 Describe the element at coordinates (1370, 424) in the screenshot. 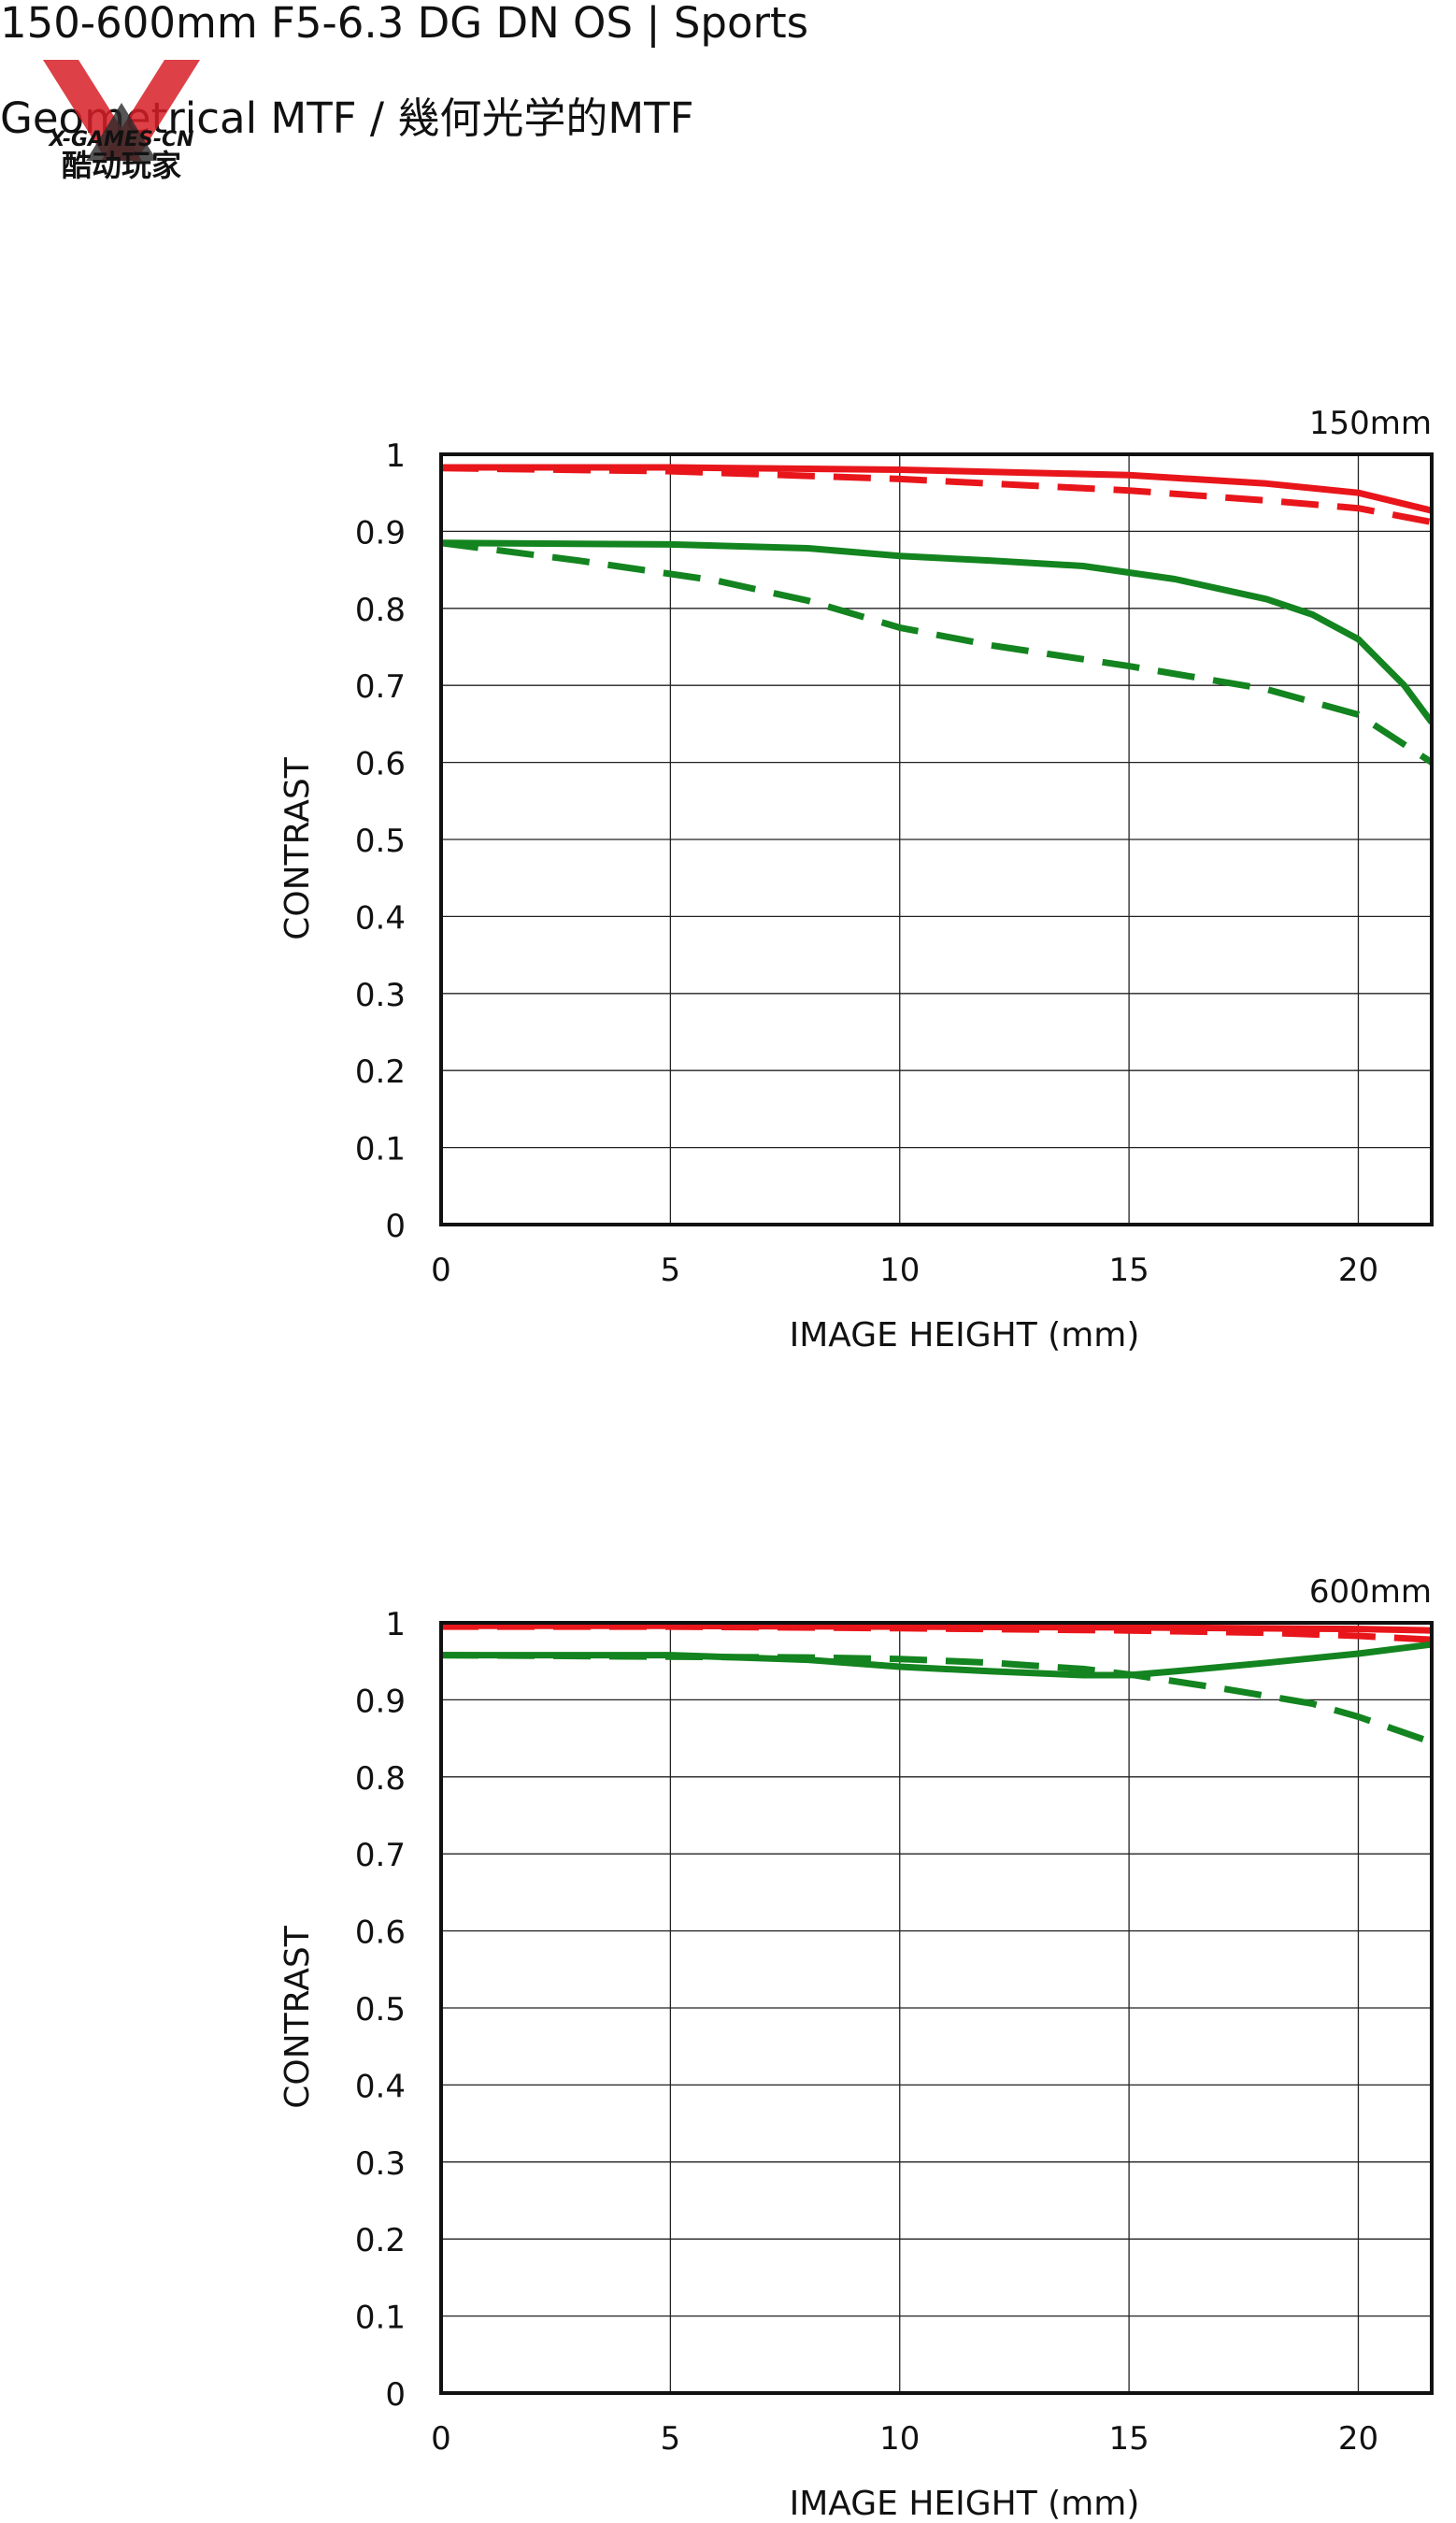

I see `focal-length-label: 150mm` at that location.